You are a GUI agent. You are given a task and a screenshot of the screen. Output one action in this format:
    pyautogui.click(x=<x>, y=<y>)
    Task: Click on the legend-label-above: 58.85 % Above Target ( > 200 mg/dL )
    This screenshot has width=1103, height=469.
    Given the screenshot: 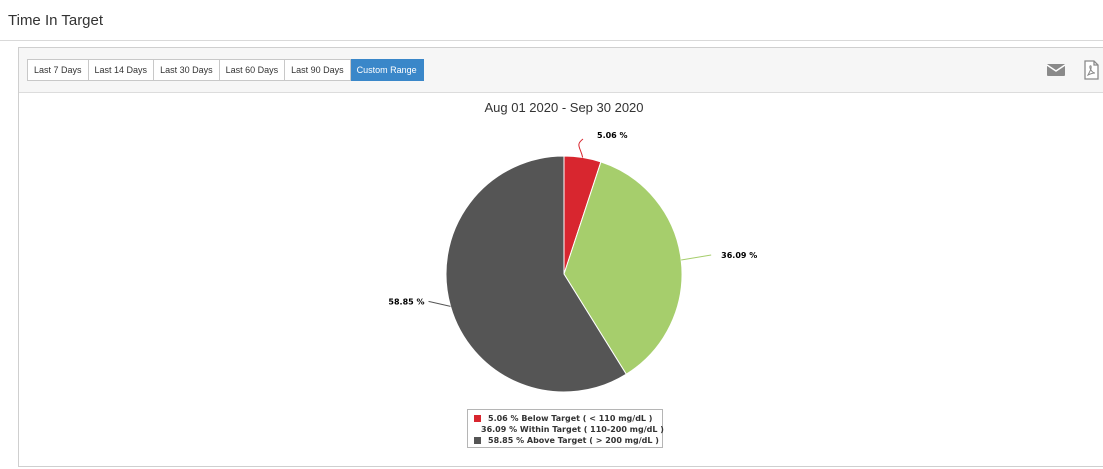 What is the action you would take?
    pyautogui.click(x=573, y=440)
    